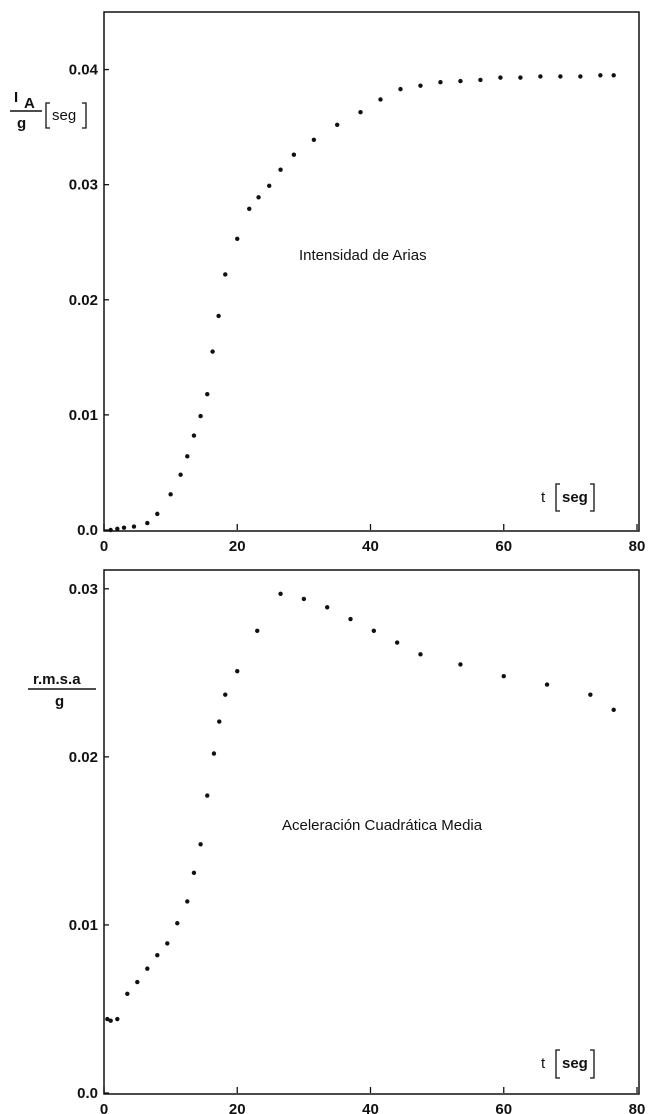 The image size is (667, 1114). Describe the element at coordinates (363, 255) in the screenshot. I see `chart-annotation: Intensidad de Arias` at that location.